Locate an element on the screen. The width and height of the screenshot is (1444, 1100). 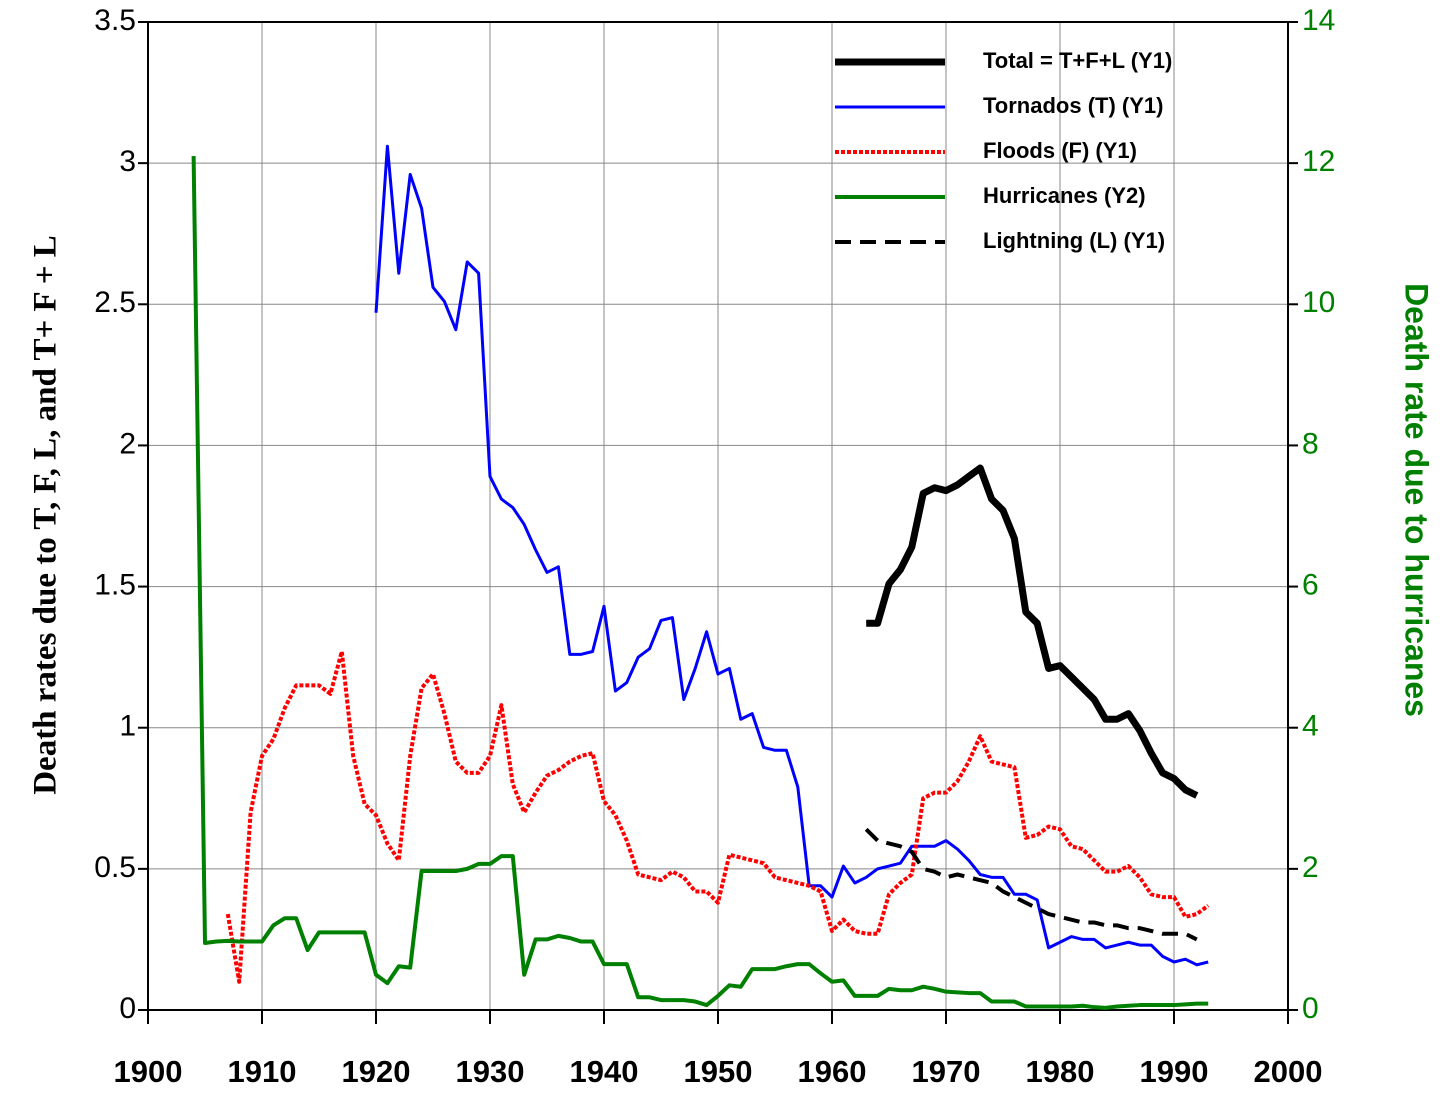
x-tick-label: 1920 is located at coordinates (376, 1071).